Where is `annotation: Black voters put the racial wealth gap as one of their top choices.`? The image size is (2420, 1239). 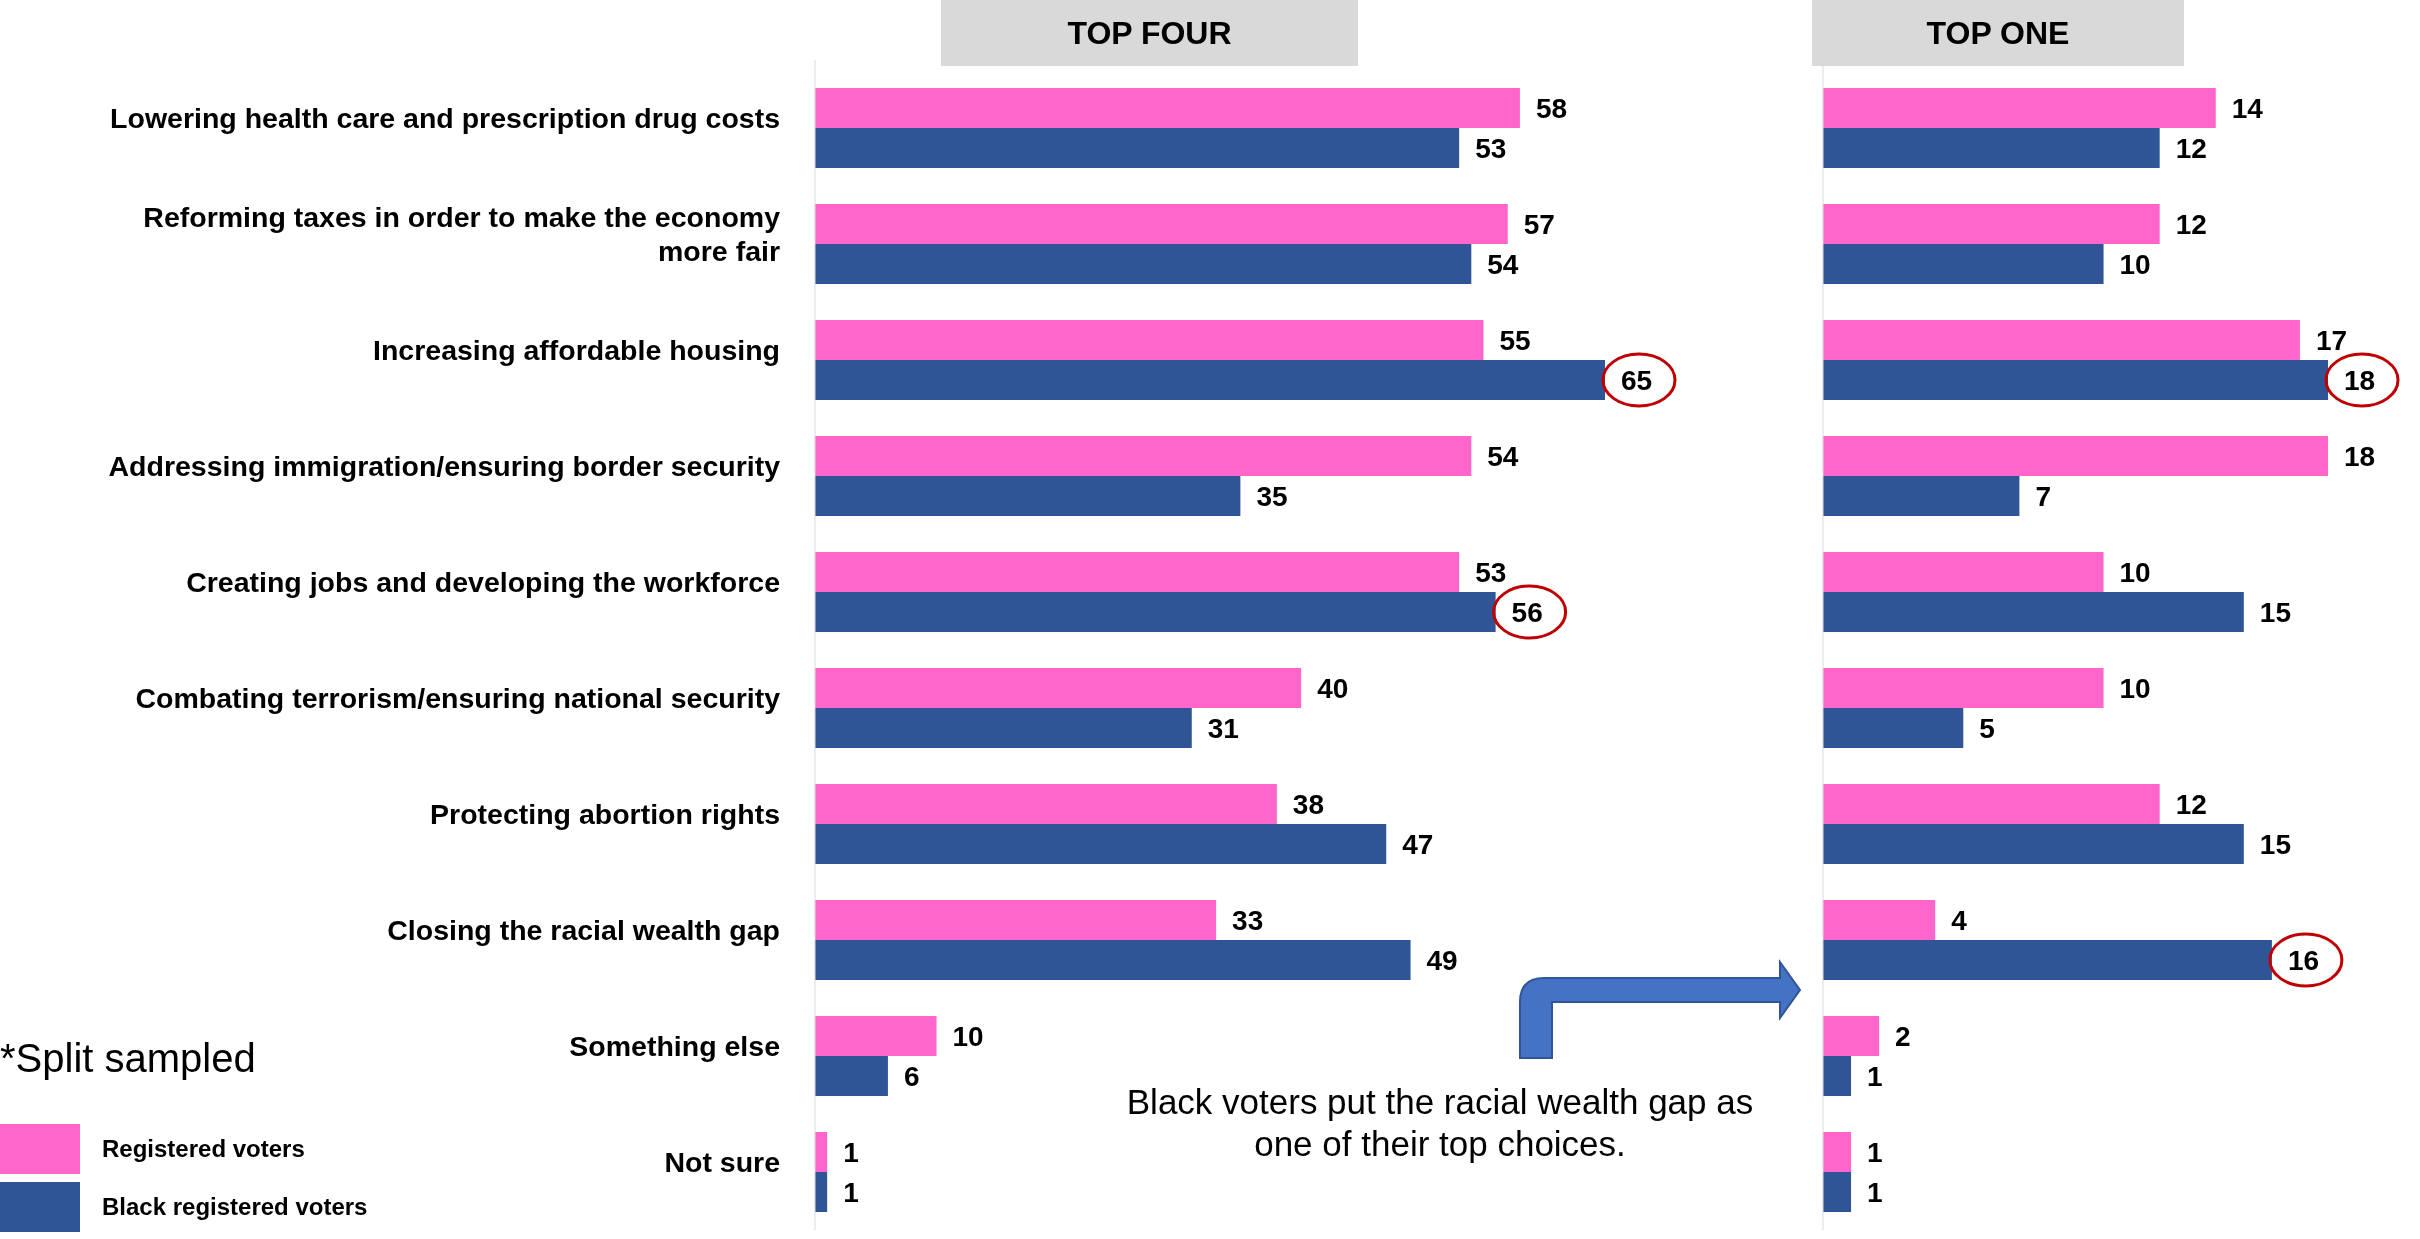
annotation: Black voters put the racial wealth gap as one of their top choices. is located at coordinates (1440, 1122).